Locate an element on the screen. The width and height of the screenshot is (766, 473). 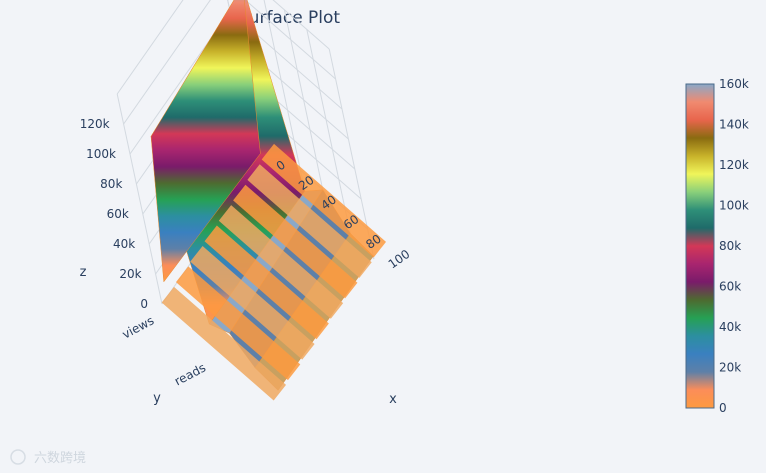
z-tick: 20k is located at coordinates (130, 274).